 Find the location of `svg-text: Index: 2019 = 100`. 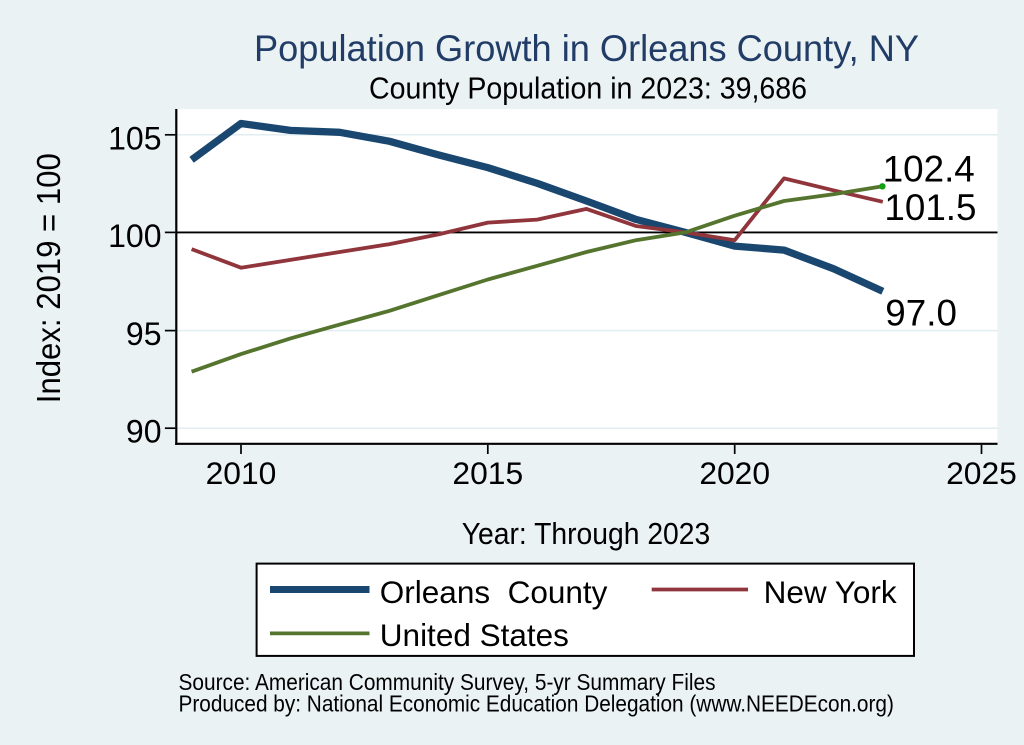

svg-text: Index: 2019 = 100 is located at coordinates (48, 278).